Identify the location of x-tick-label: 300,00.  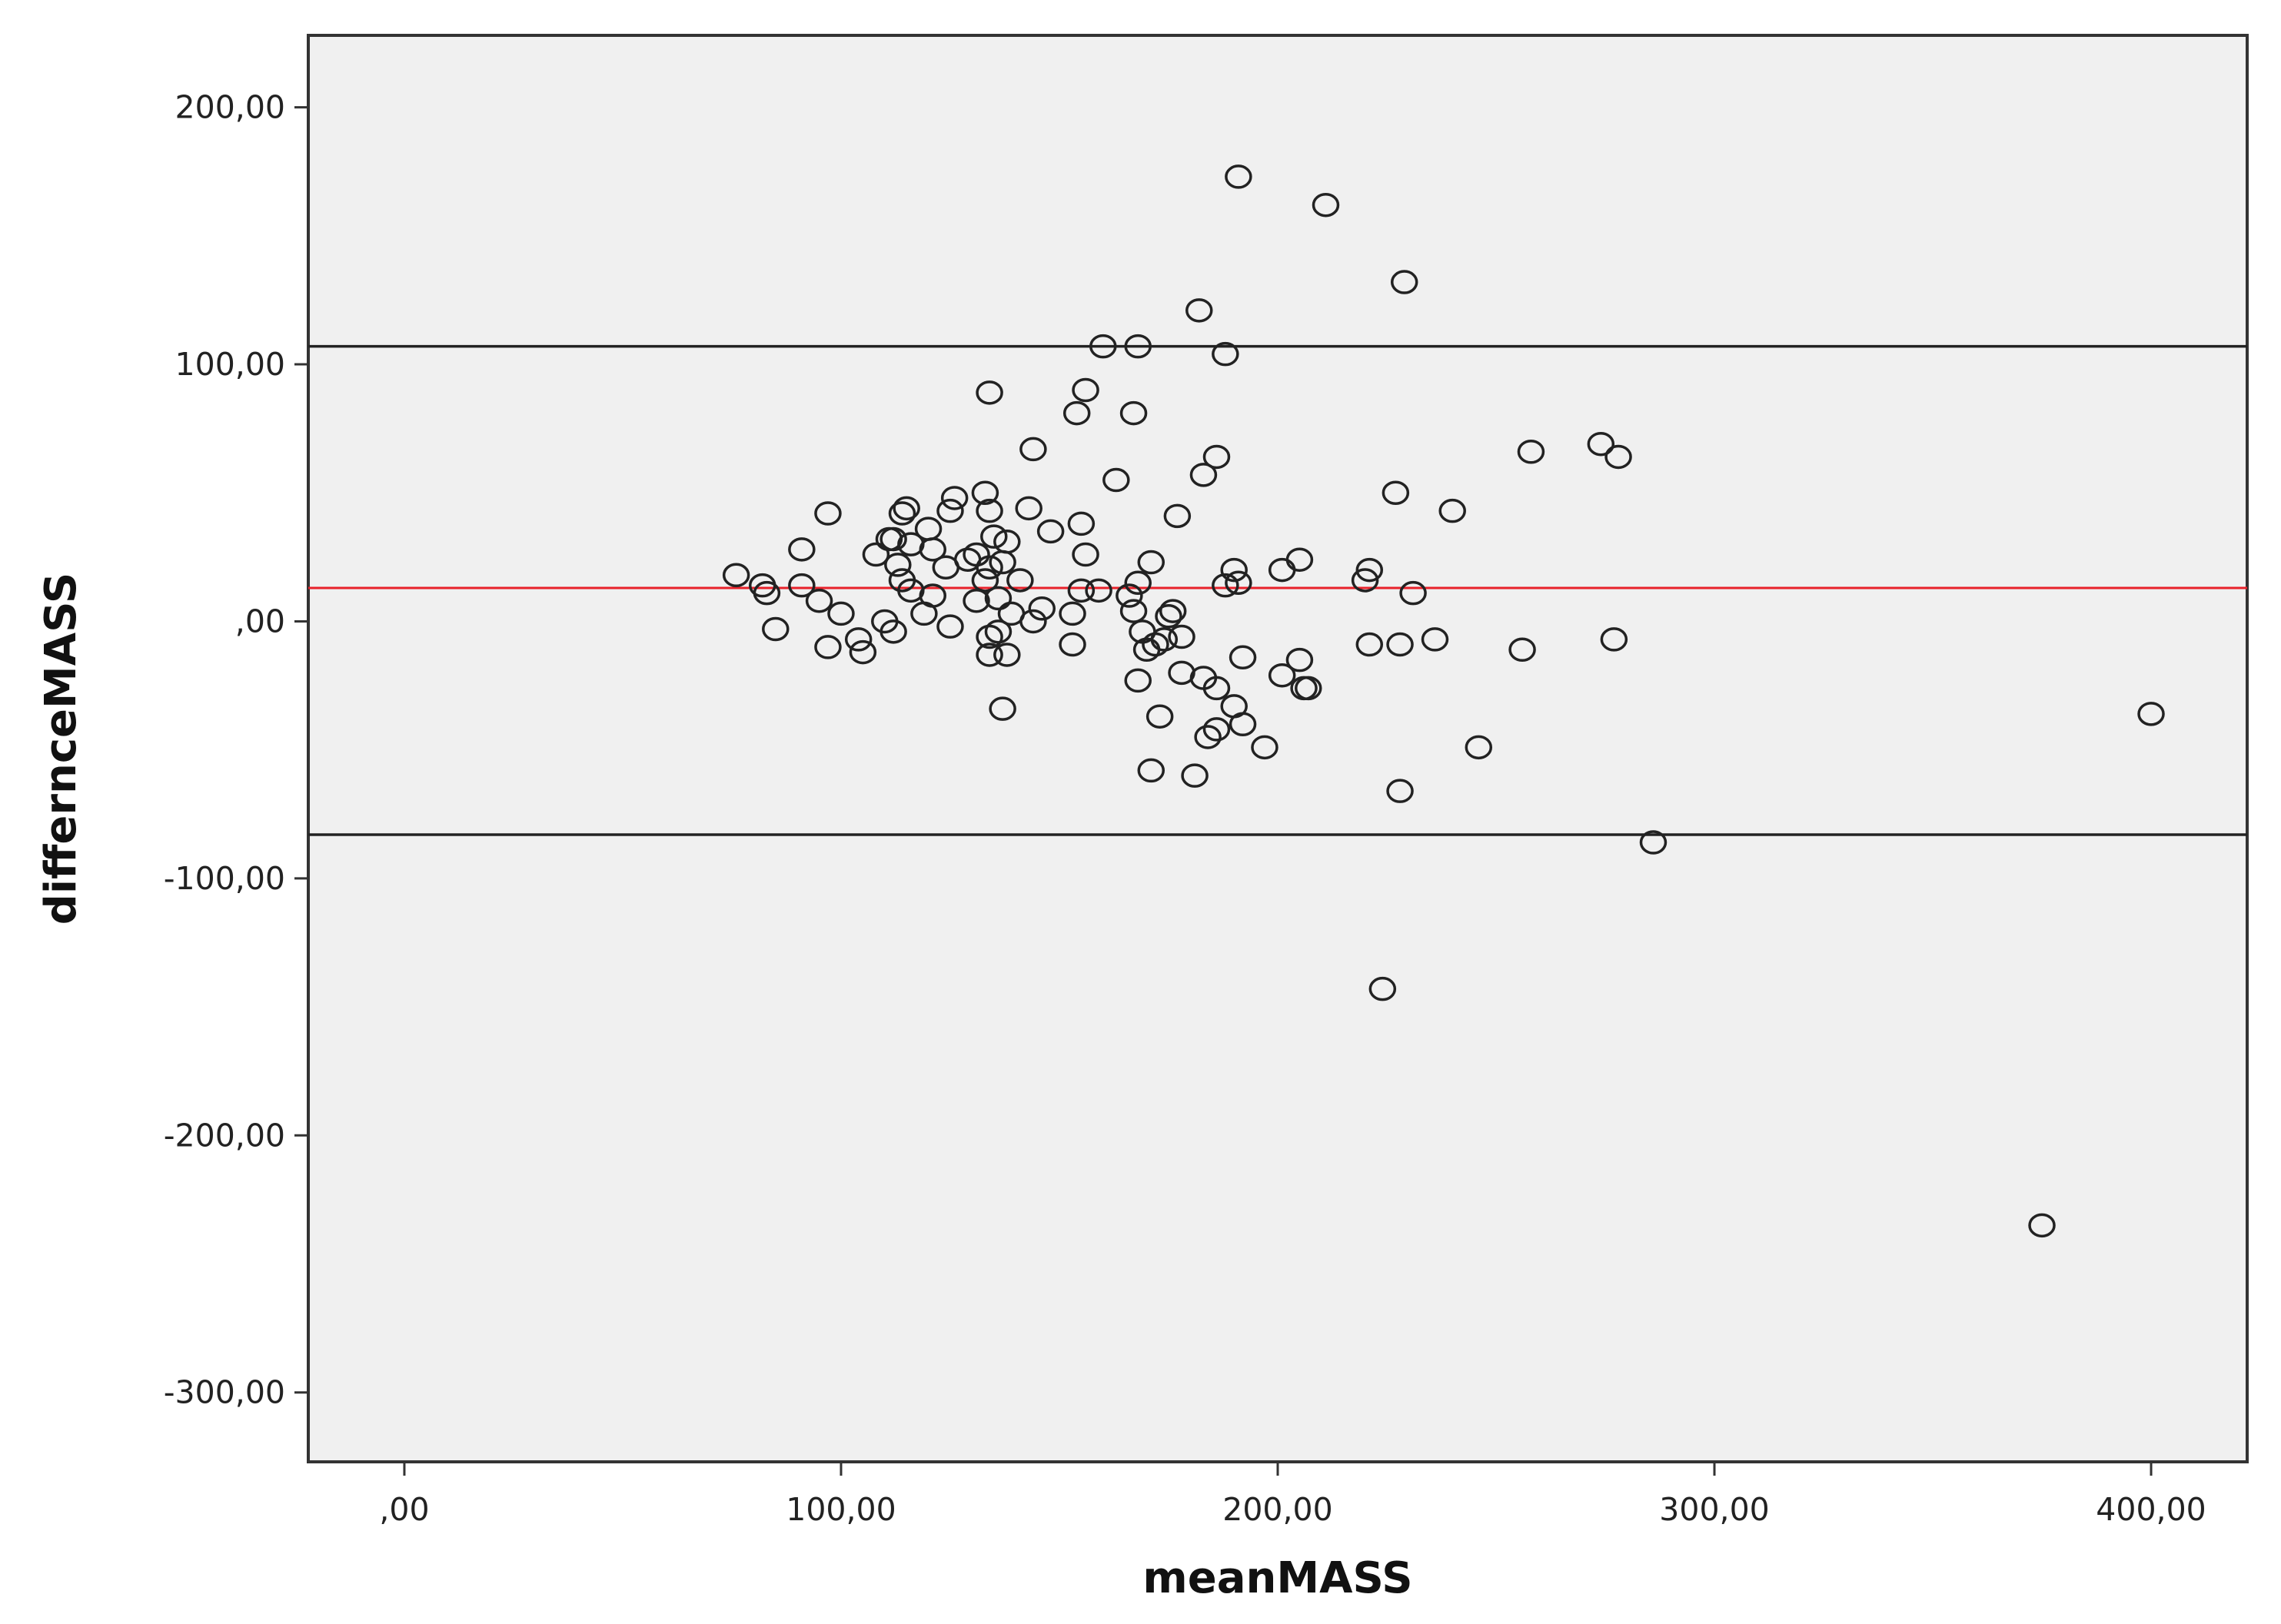
(1714, 1510).